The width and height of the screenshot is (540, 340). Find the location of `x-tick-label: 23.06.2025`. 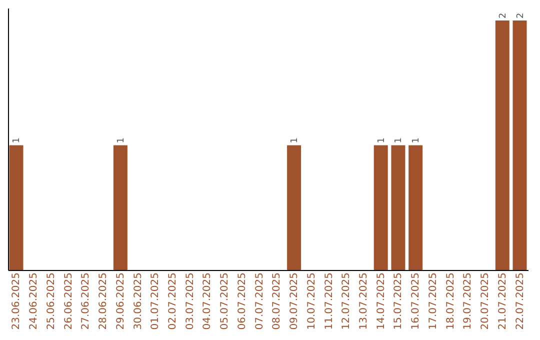

x-tick-label: 23.06.2025 is located at coordinates (16, 301).